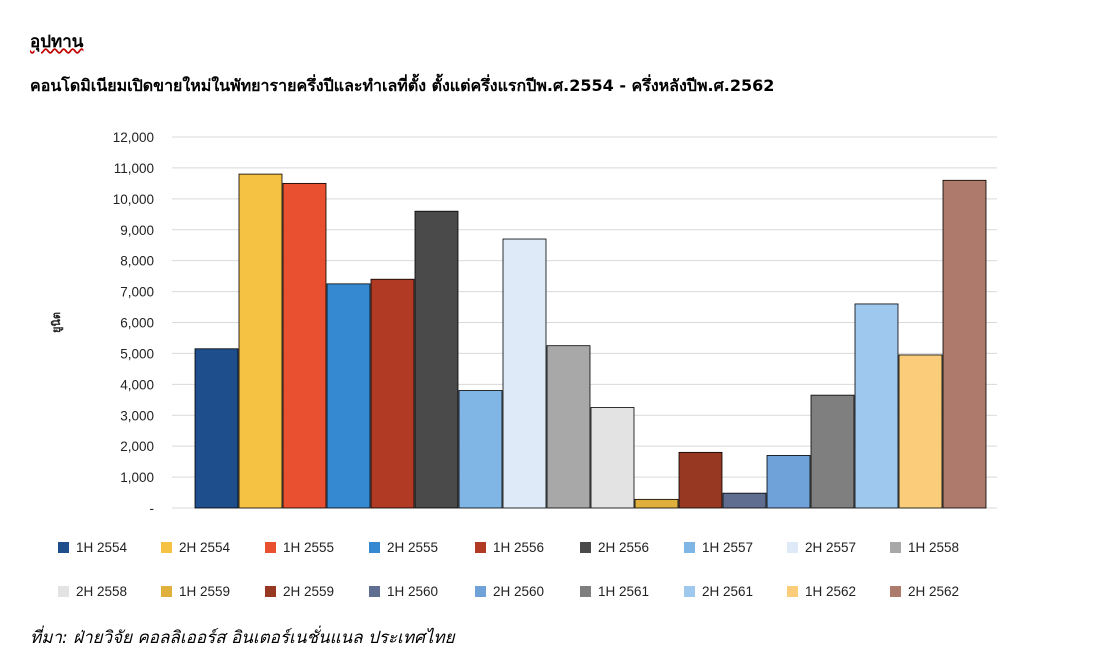 The image size is (1119, 666). I want to click on legend-label: 1H 2554, so click(102, 547).